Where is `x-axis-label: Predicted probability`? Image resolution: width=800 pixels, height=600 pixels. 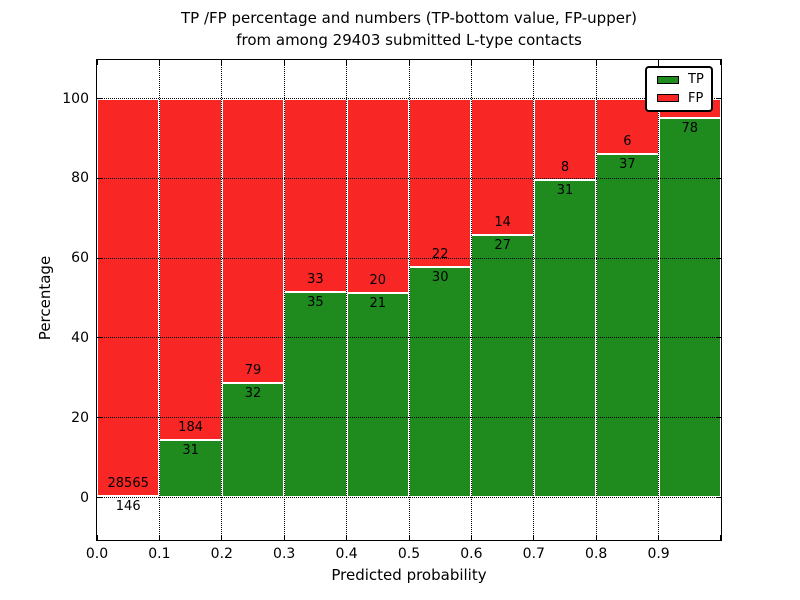 x-axis-label: Predicted probability is located at coordinates (409, 575).